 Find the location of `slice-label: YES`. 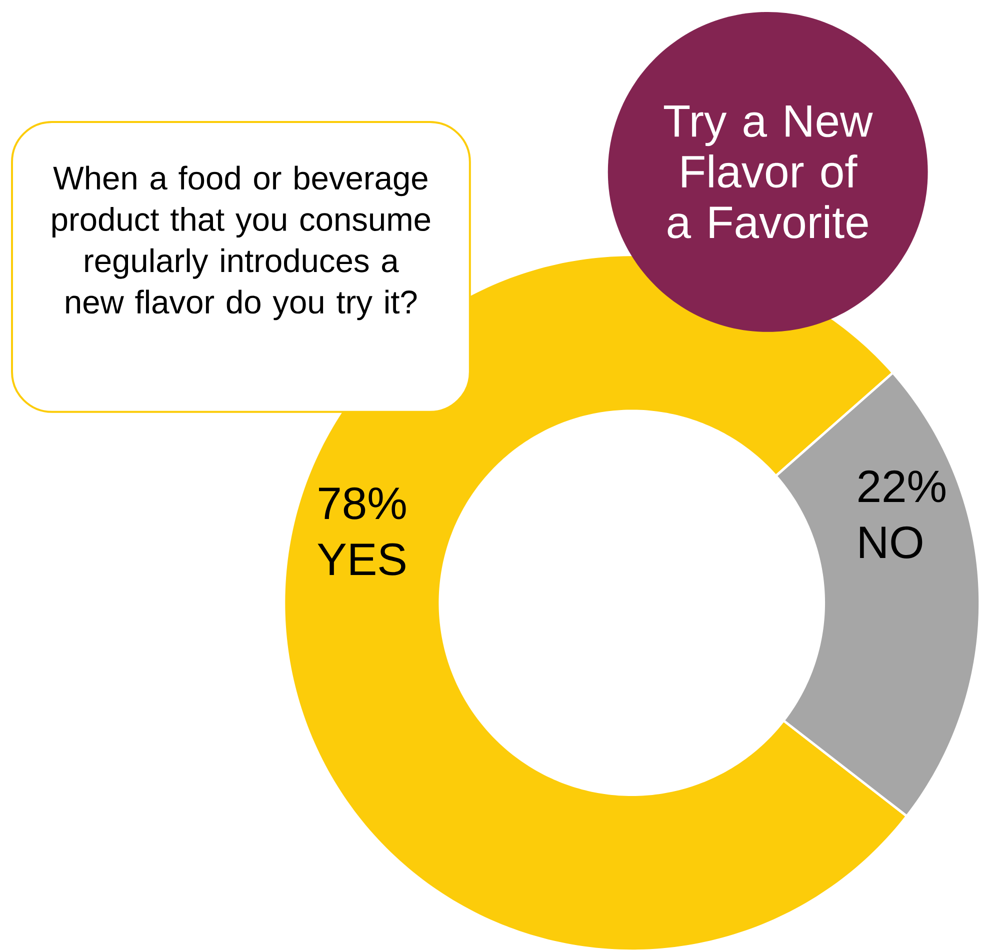

slice-label: YES is located at coordinates (362, 559).